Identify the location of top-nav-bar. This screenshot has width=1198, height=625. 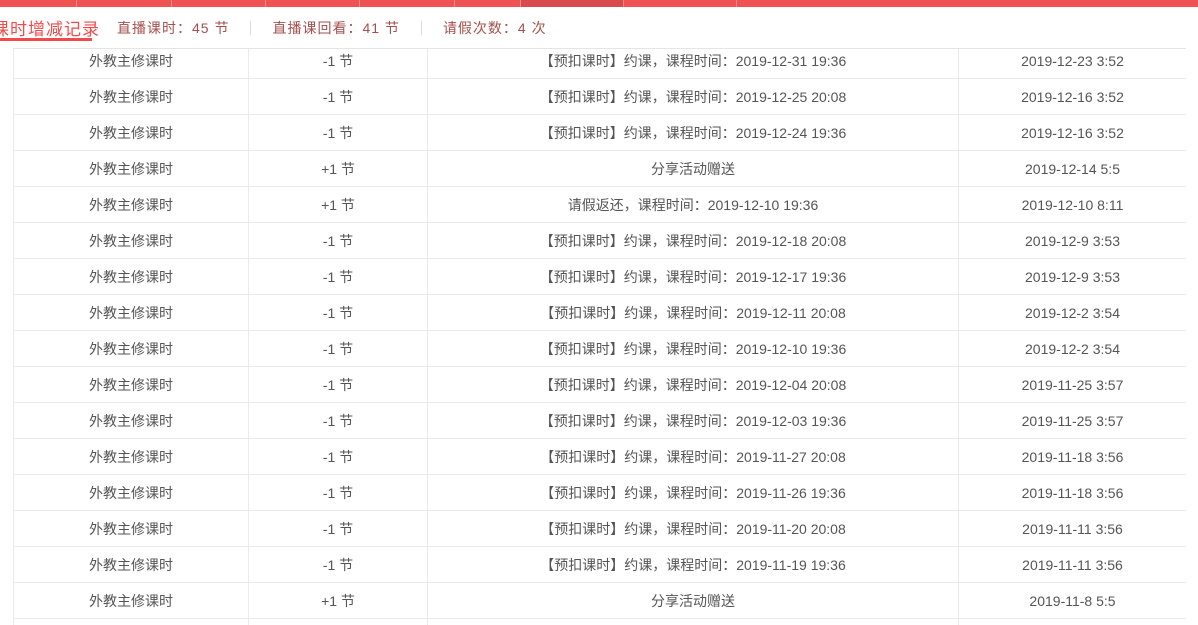
(599, 3).